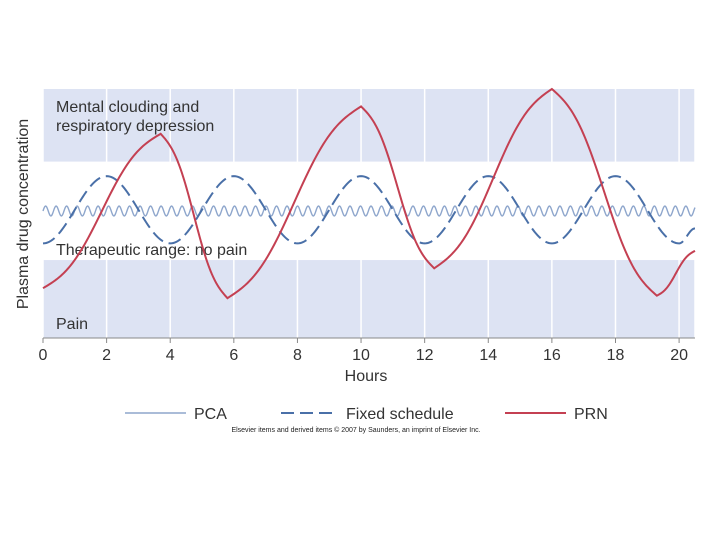 Image resolution: width=720 pixels, height=540 pixels. What do you see at coordinates (400, 414) in the screenshot?
I see `legend-label-fixed-schedule: Fixed schedule` at bounding box center [400, 414].